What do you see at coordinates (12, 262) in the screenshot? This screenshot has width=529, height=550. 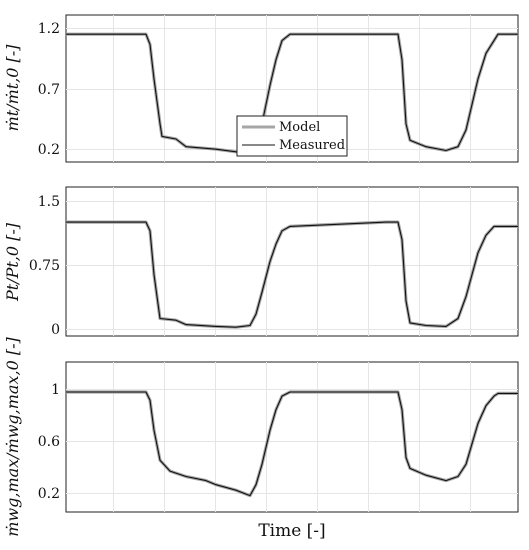 I see `p2-ylabel: Pt/Pt,0 [-]` at bounding box center [12, 262].